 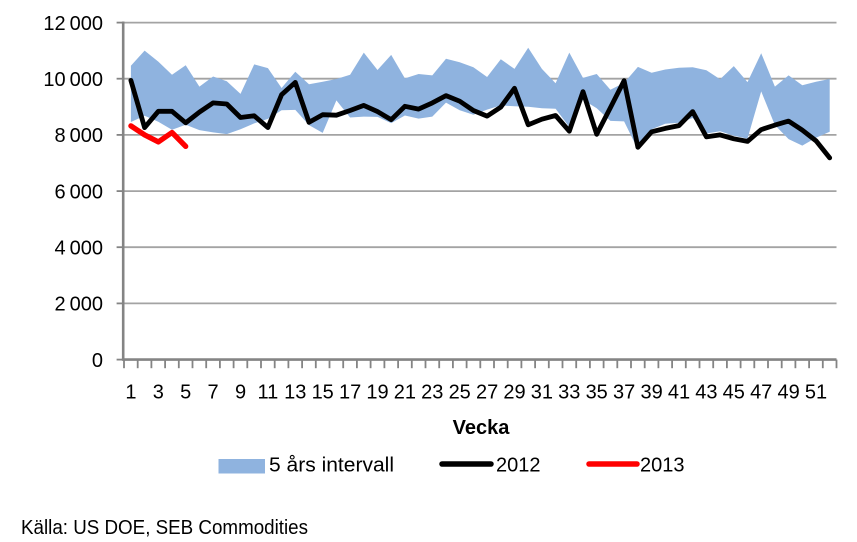 I want to click on svg-text: 41, so click(x=679, y=393).